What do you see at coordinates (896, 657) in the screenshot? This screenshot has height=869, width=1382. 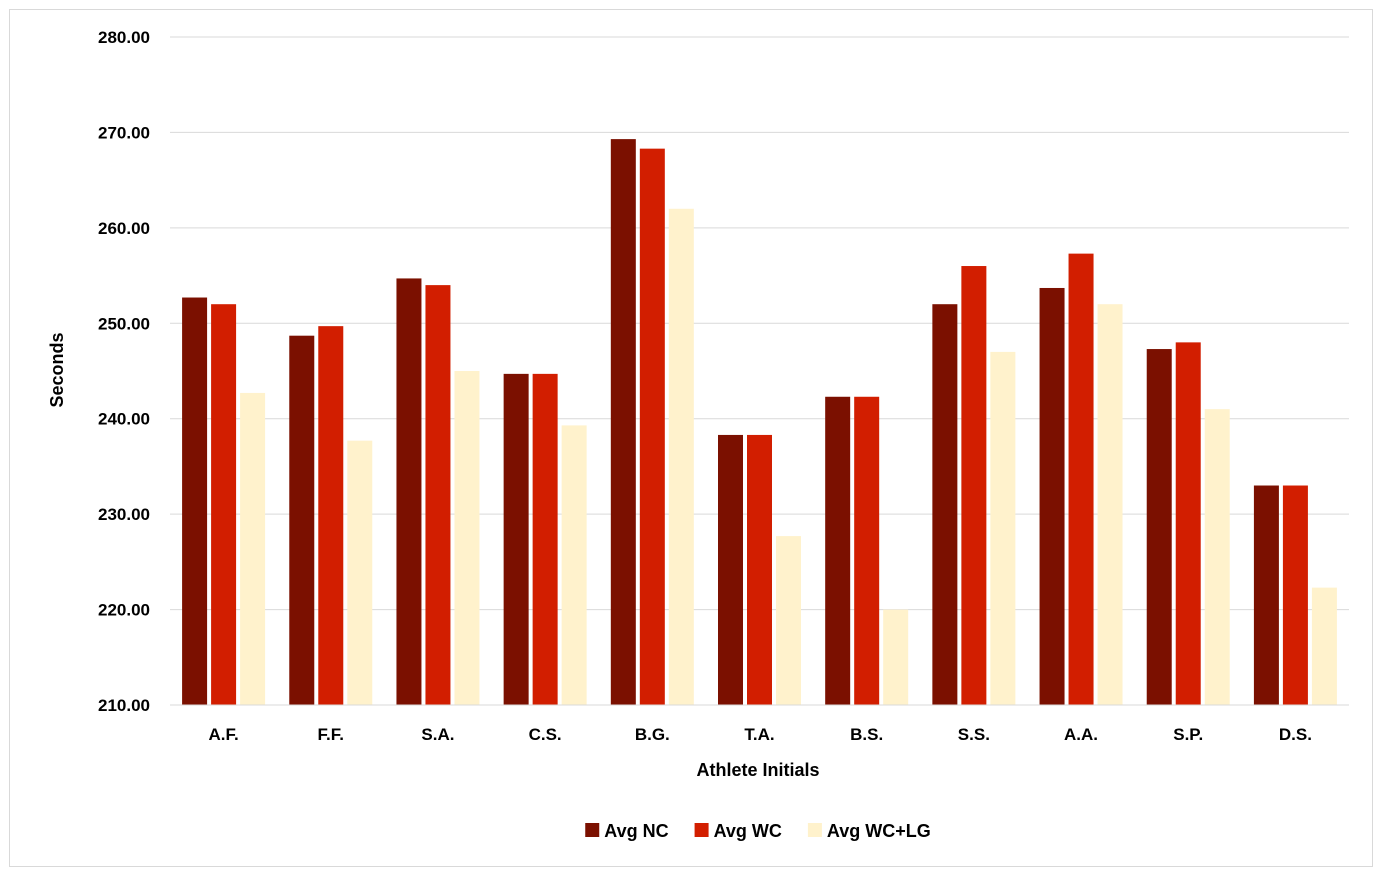 I see `bar-avg-wc-lg-bs` at bounding box center [896, 657].